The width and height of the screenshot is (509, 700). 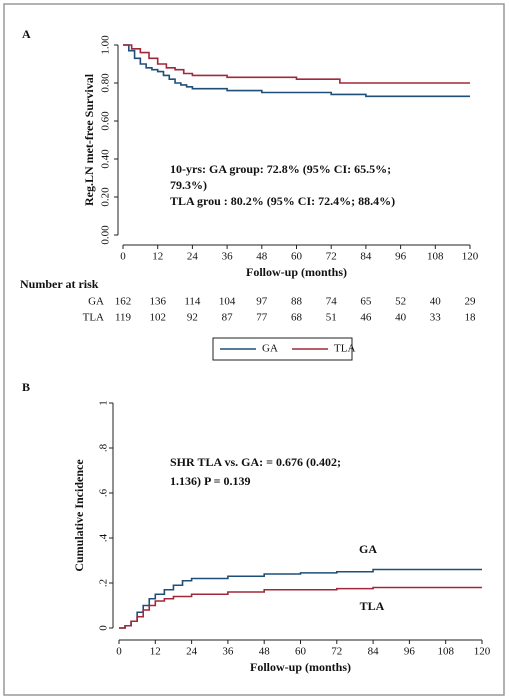 What do you see at coordinates (366, 302) in the screenshot?
I see `risk-value: 65` at bounding box center [366, 302].